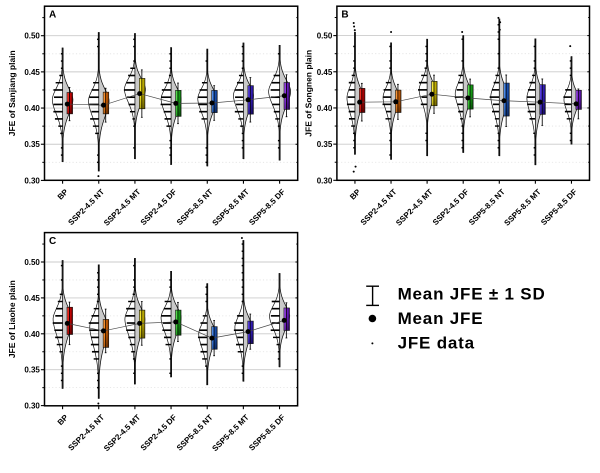  Describe the element at coordinates (12, 93) in the screenshot. I see `svg-text: JFE of Sanjiang plain` at that location.